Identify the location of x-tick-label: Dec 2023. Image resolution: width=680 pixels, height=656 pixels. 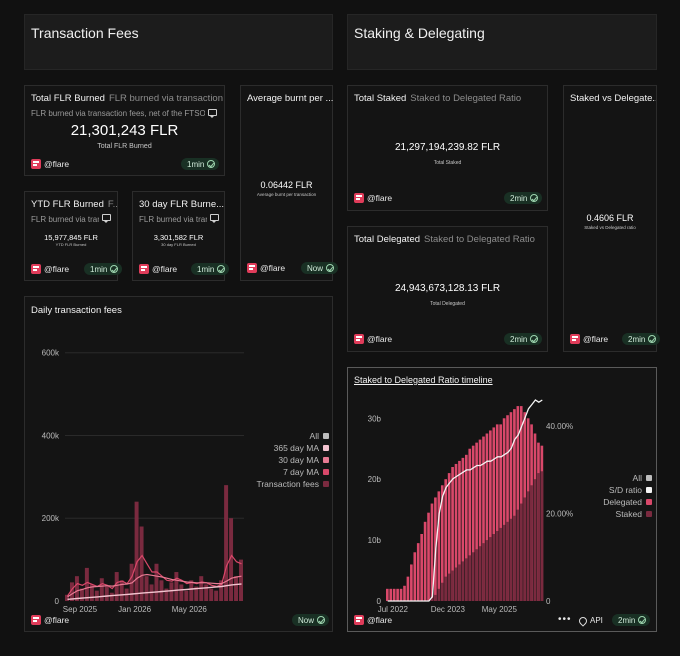
(448, 609).